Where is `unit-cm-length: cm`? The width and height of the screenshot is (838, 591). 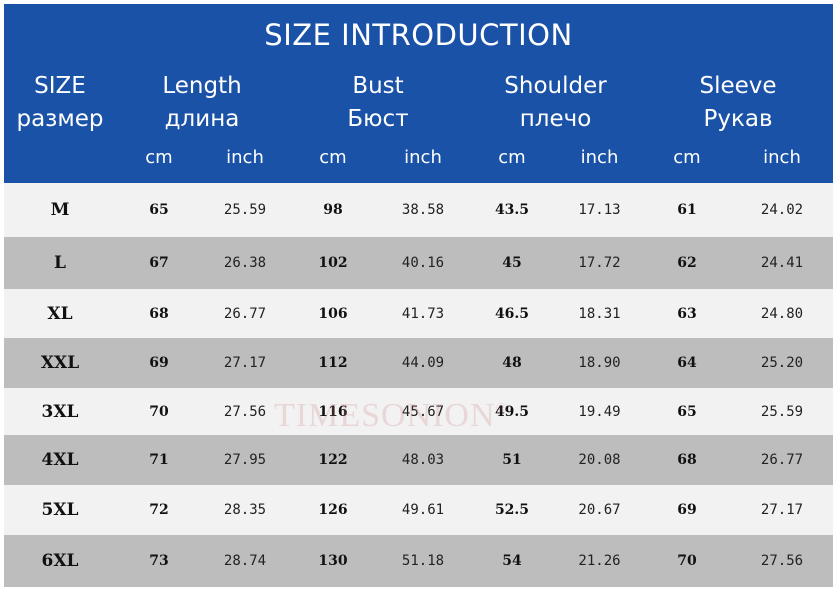 unit-cm-length: cm is located at coordinates (159, 157).